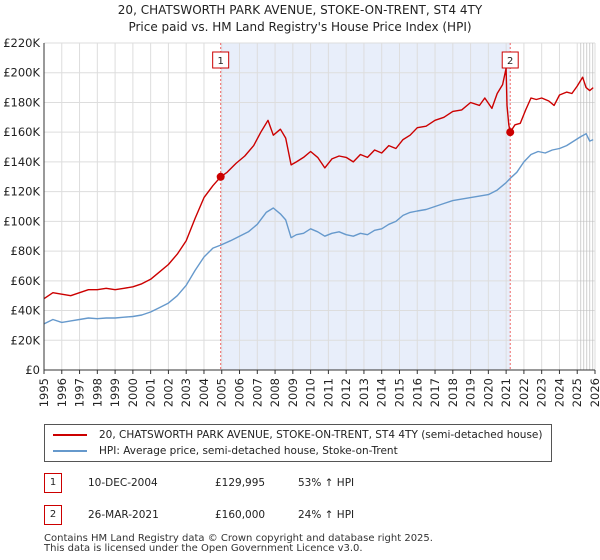  Describe the element at coordinates (326, 515) in the screenshot. I see `sale-hpi-change: 24% ↑ HPI` at that location.